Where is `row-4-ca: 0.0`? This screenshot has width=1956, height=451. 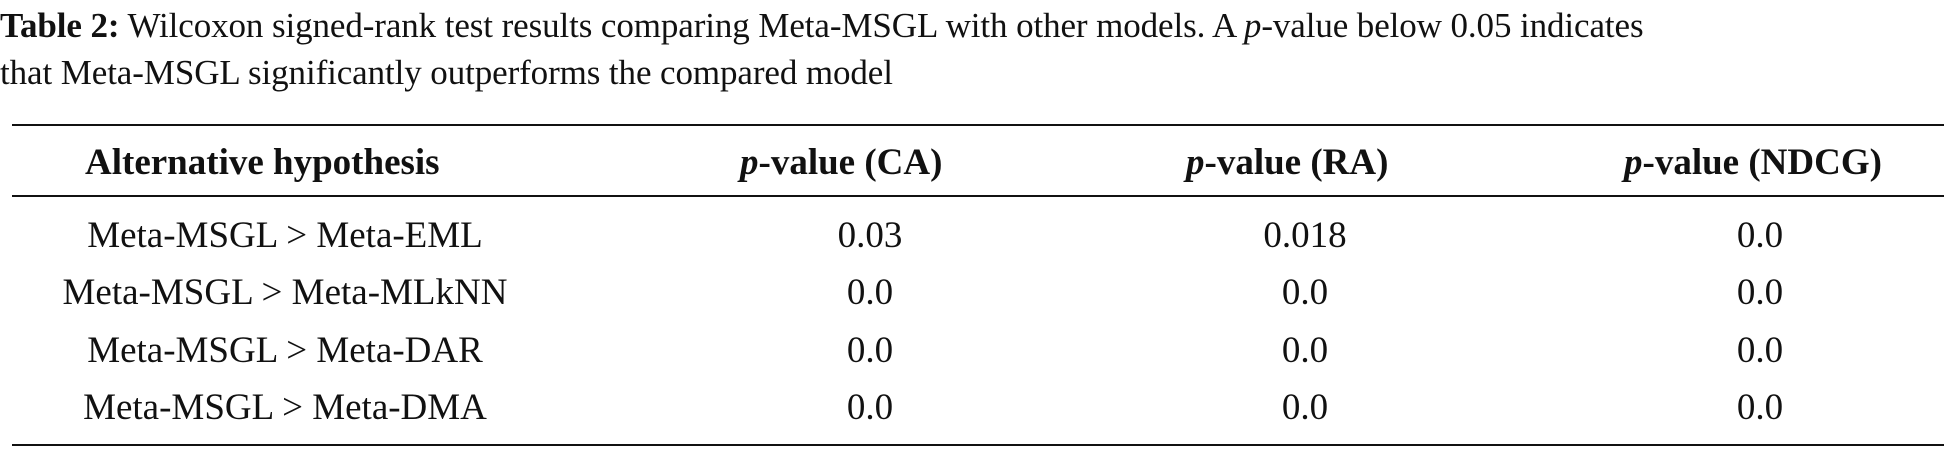 row-4-ca: 0.0 is located at coordinates (870, 407).